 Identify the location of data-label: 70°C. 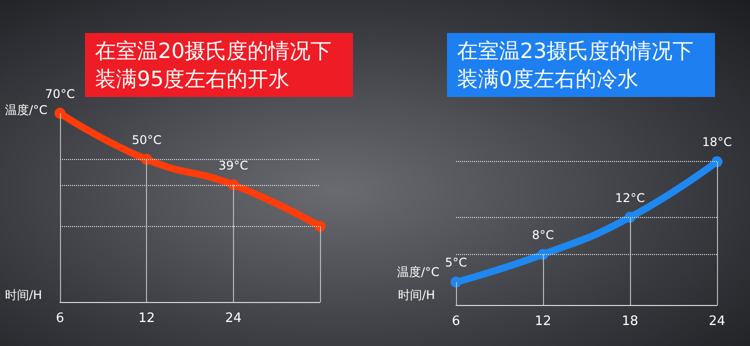
(60, 93).